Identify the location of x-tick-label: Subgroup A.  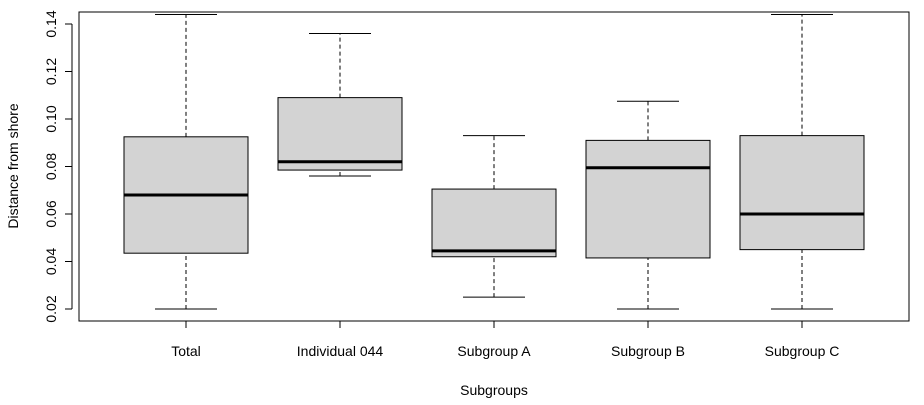
(494, 351).